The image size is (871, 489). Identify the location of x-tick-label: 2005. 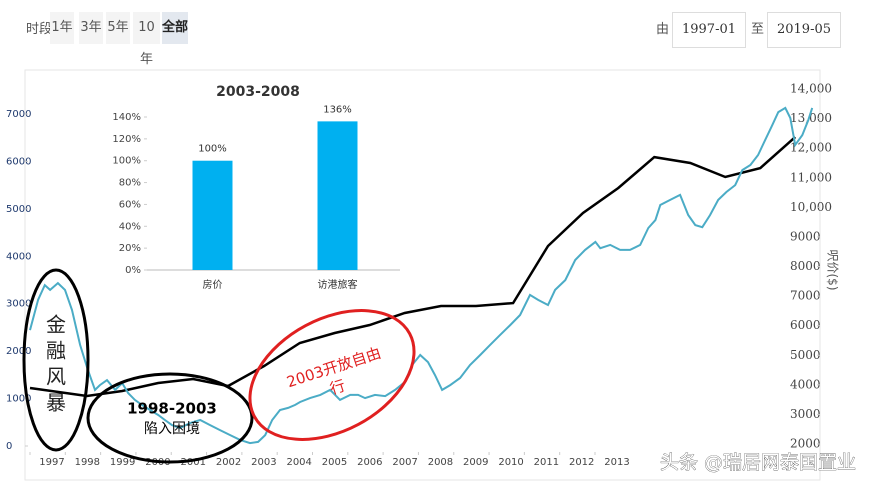
(334, 462).